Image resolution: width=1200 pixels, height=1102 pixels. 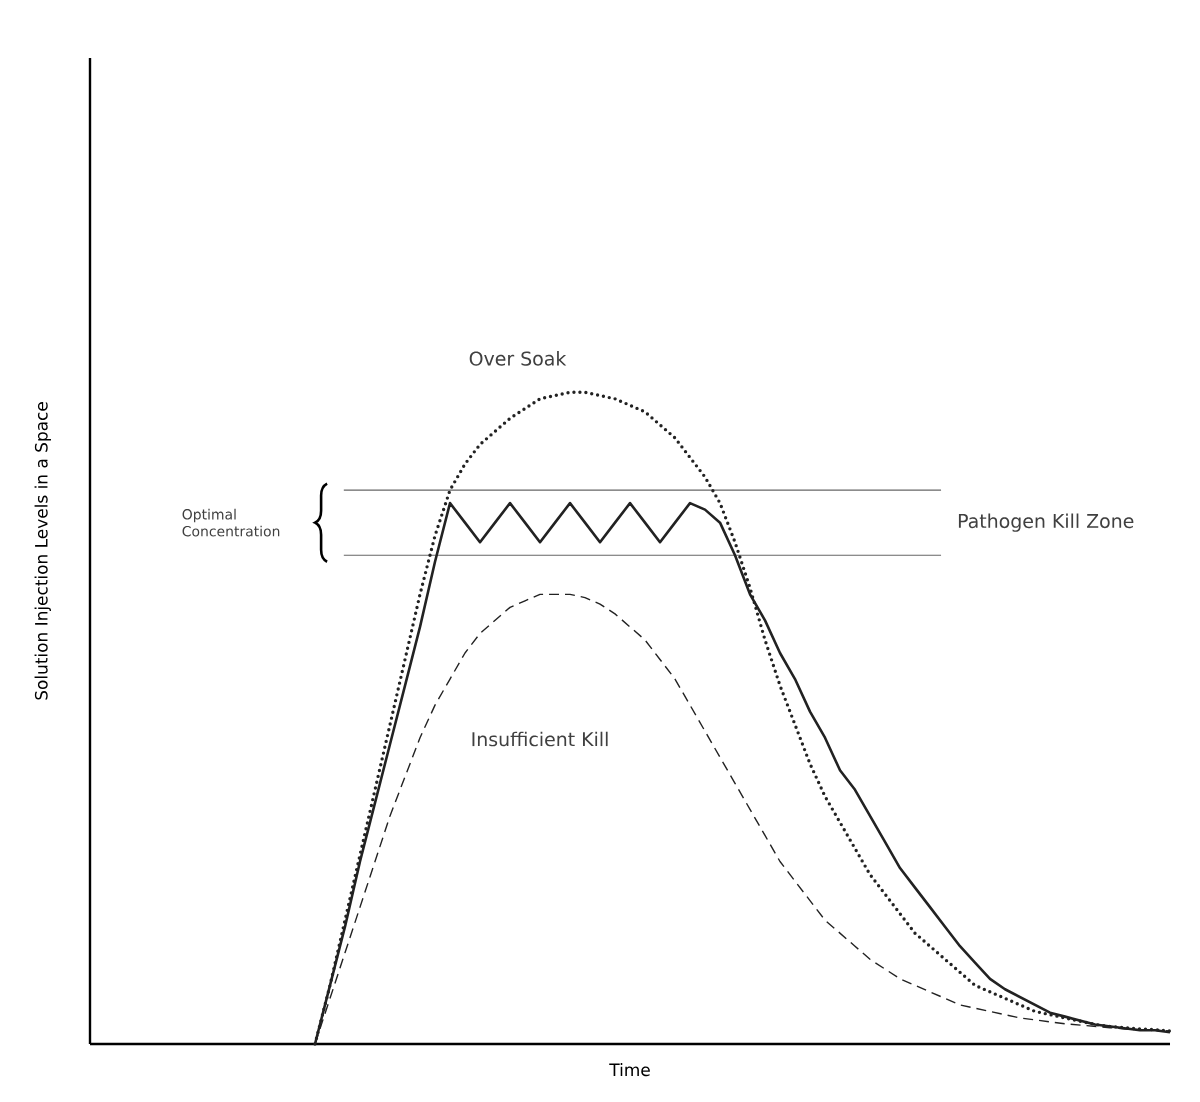 What do you see at coordinates (42, 551) in the screenshot?
I see `y-axis-title: Solution Injection Levels in a Space` at bounding box center [42, 551].